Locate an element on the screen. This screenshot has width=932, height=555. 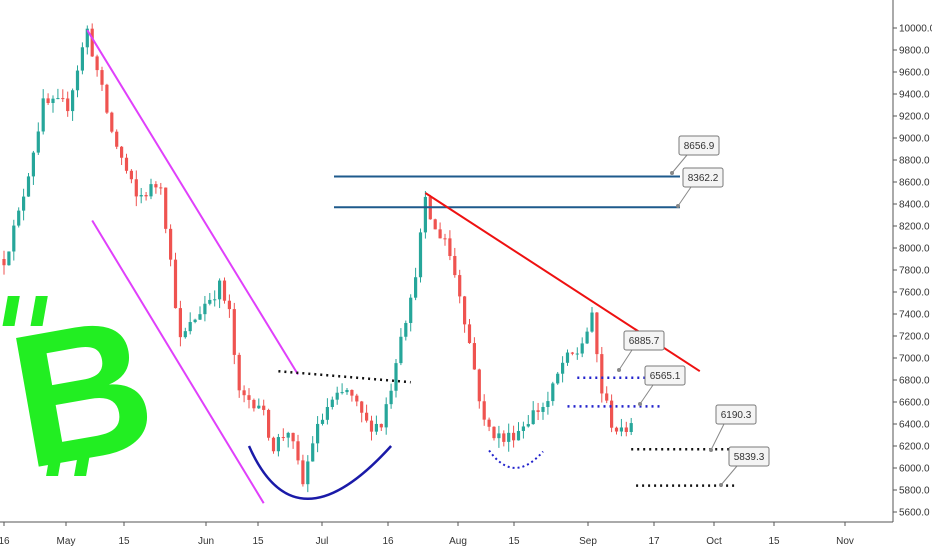
bitcoin-logo: B is located at coordinates (84, 393).